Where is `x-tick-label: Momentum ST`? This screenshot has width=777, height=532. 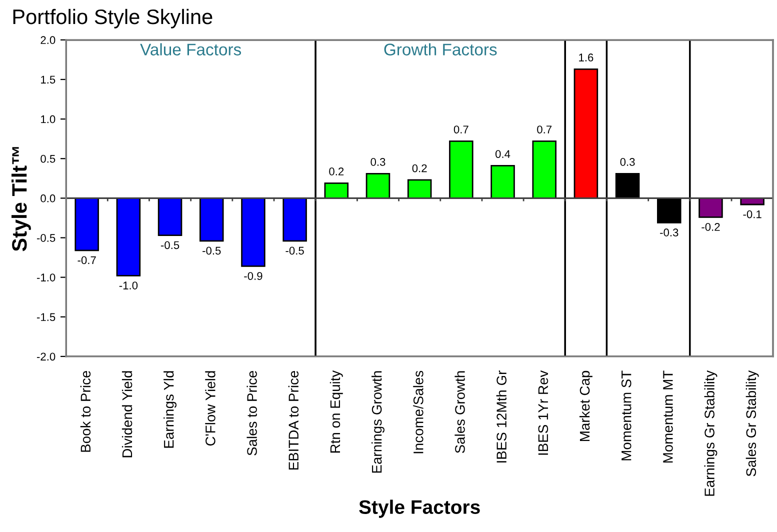
x-tick-label: Momentum ST is located at coordinates (626, 415).